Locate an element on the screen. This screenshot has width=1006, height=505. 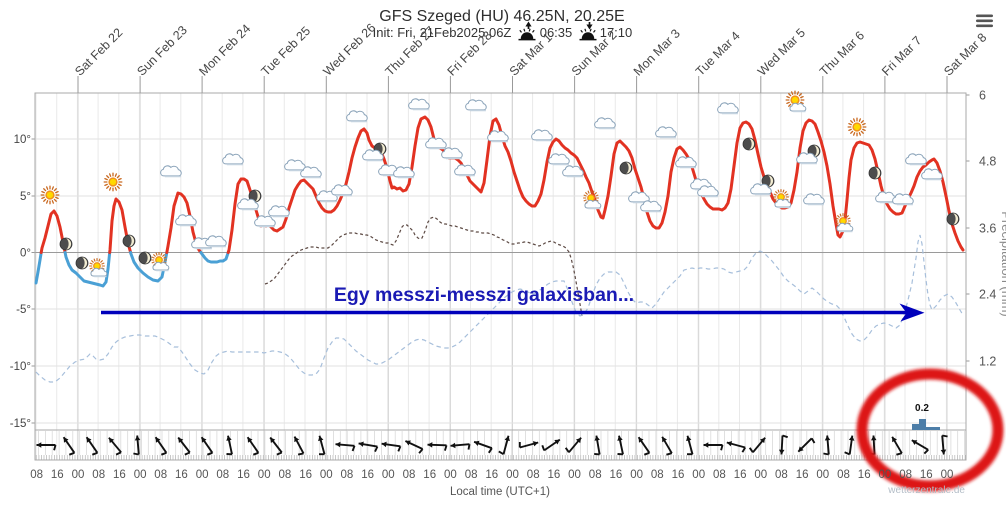
svg-text: -15° is located at coordinates (20, 424).